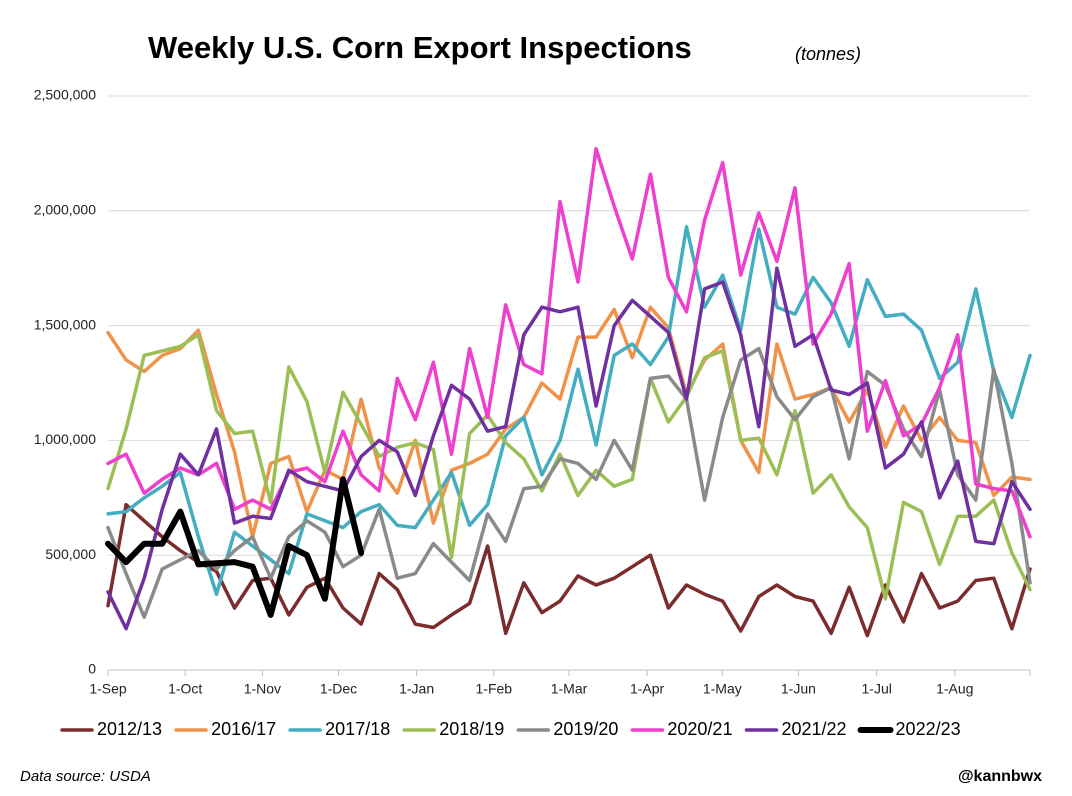  Describe the element at coordinates (828, 54) in the screenshot. I see `chart-subtitle: (tonnes)` at that location.